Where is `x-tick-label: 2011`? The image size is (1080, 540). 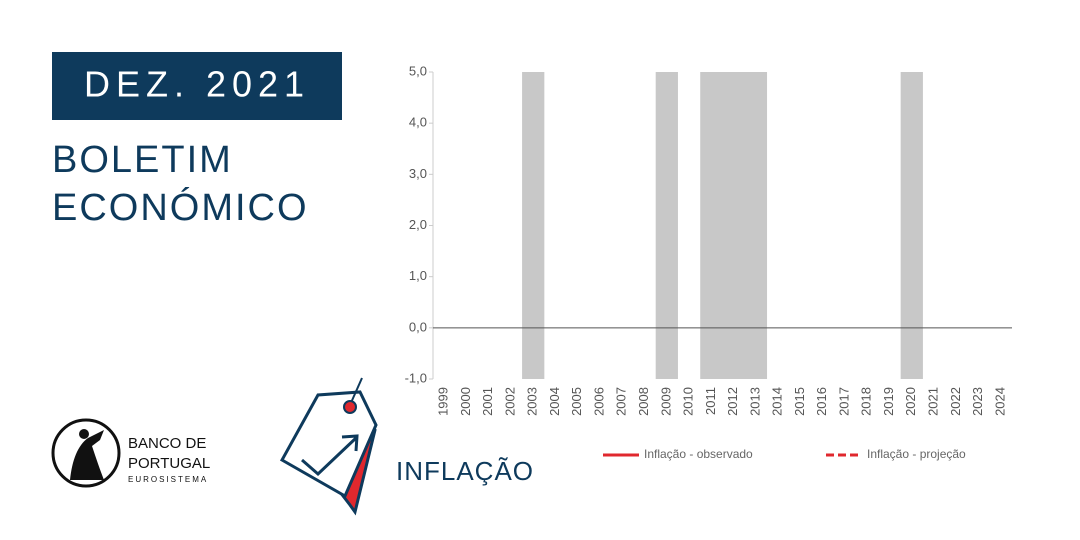
x-tick-label: 2011 is located at coordinates (710, 401).